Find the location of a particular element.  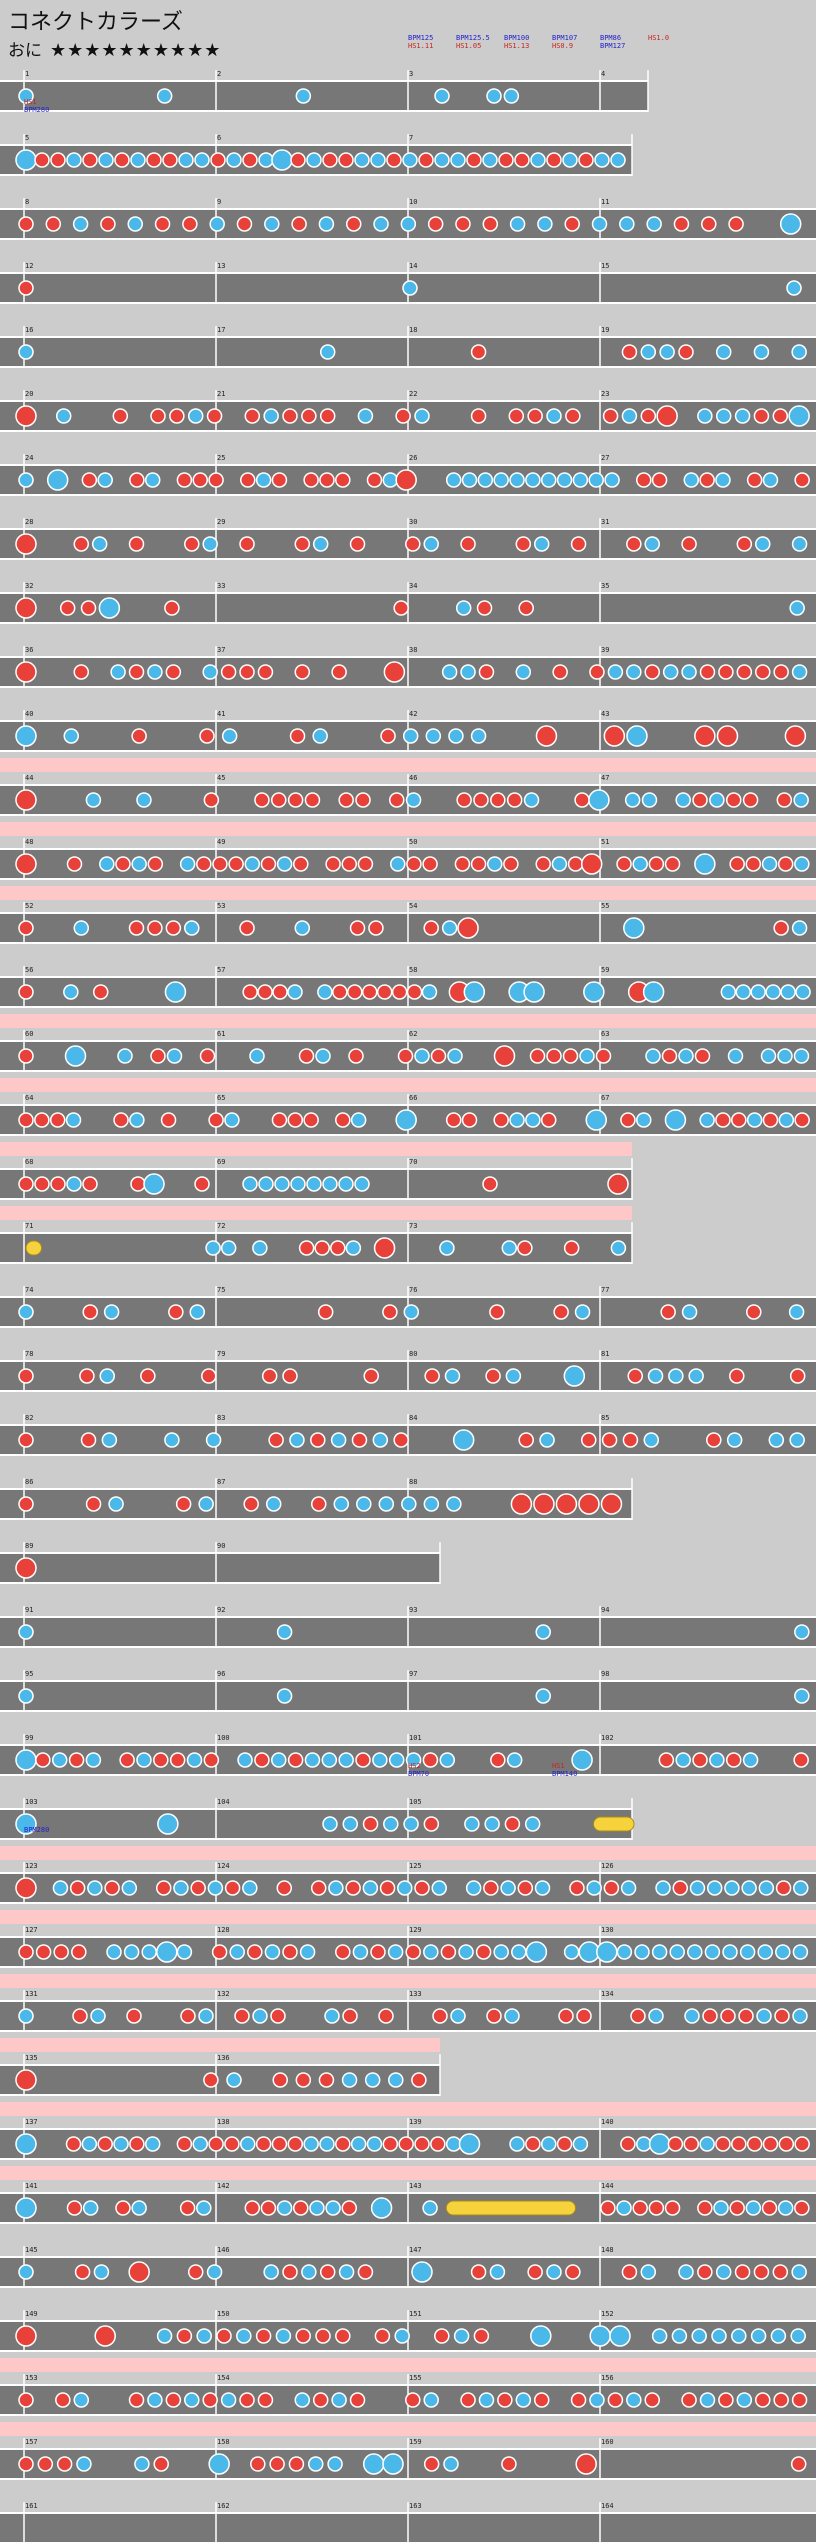

bar-number: 137 is located at coordinates (31, 2122).